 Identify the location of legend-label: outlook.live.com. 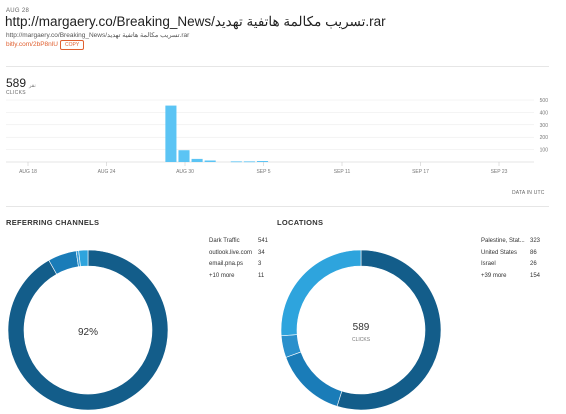
(231, 252).